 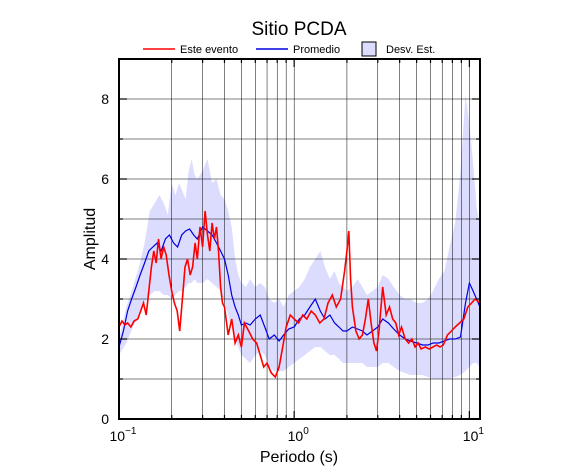 I want to click on legend-swatch-std, so click(x=369, y=49).